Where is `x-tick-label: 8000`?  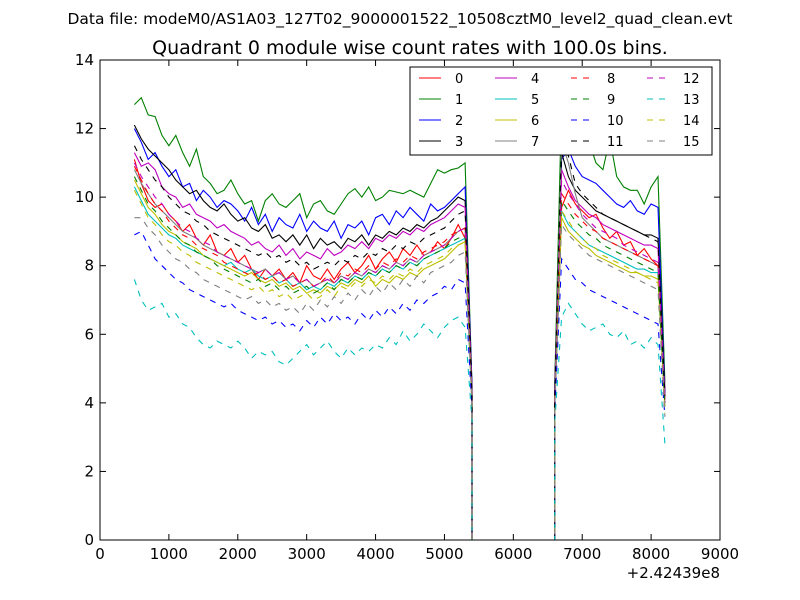
x-tick-label: 8000 is located at coordinates (651, 554).